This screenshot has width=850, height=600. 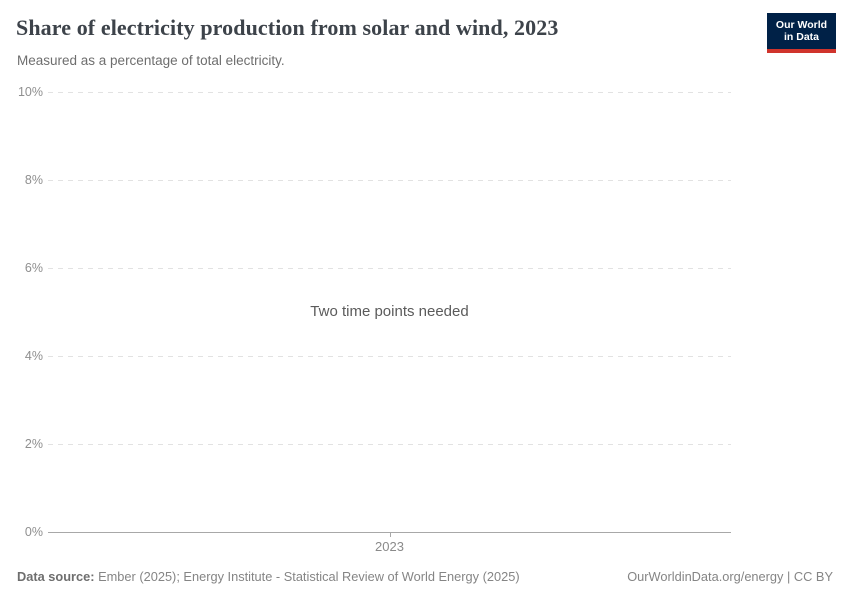 What do you see at coordinates (389, 546) in the screenshot?
I see `x-axis-tick-label: 2023` at bounding box center [389, 546].